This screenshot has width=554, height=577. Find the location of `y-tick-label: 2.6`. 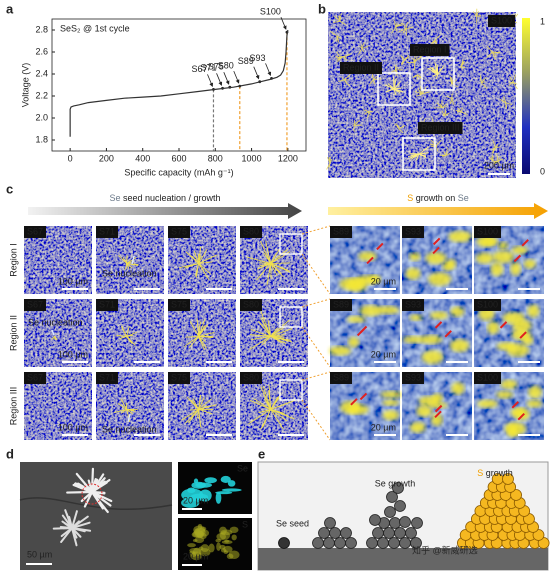

y-tick-label: 2.6 is located at coordinates (41, 51).